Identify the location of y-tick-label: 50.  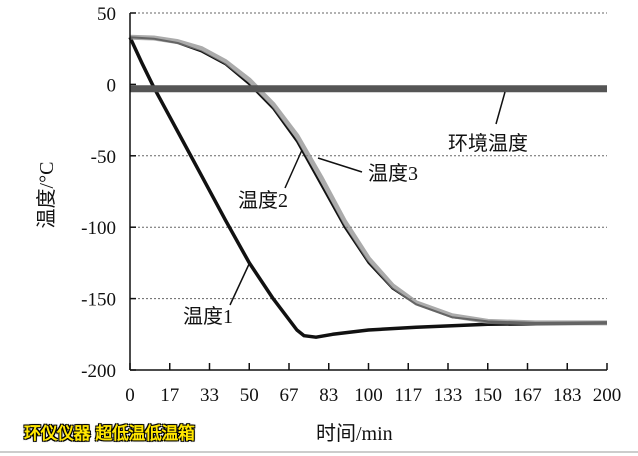
(106, 14).